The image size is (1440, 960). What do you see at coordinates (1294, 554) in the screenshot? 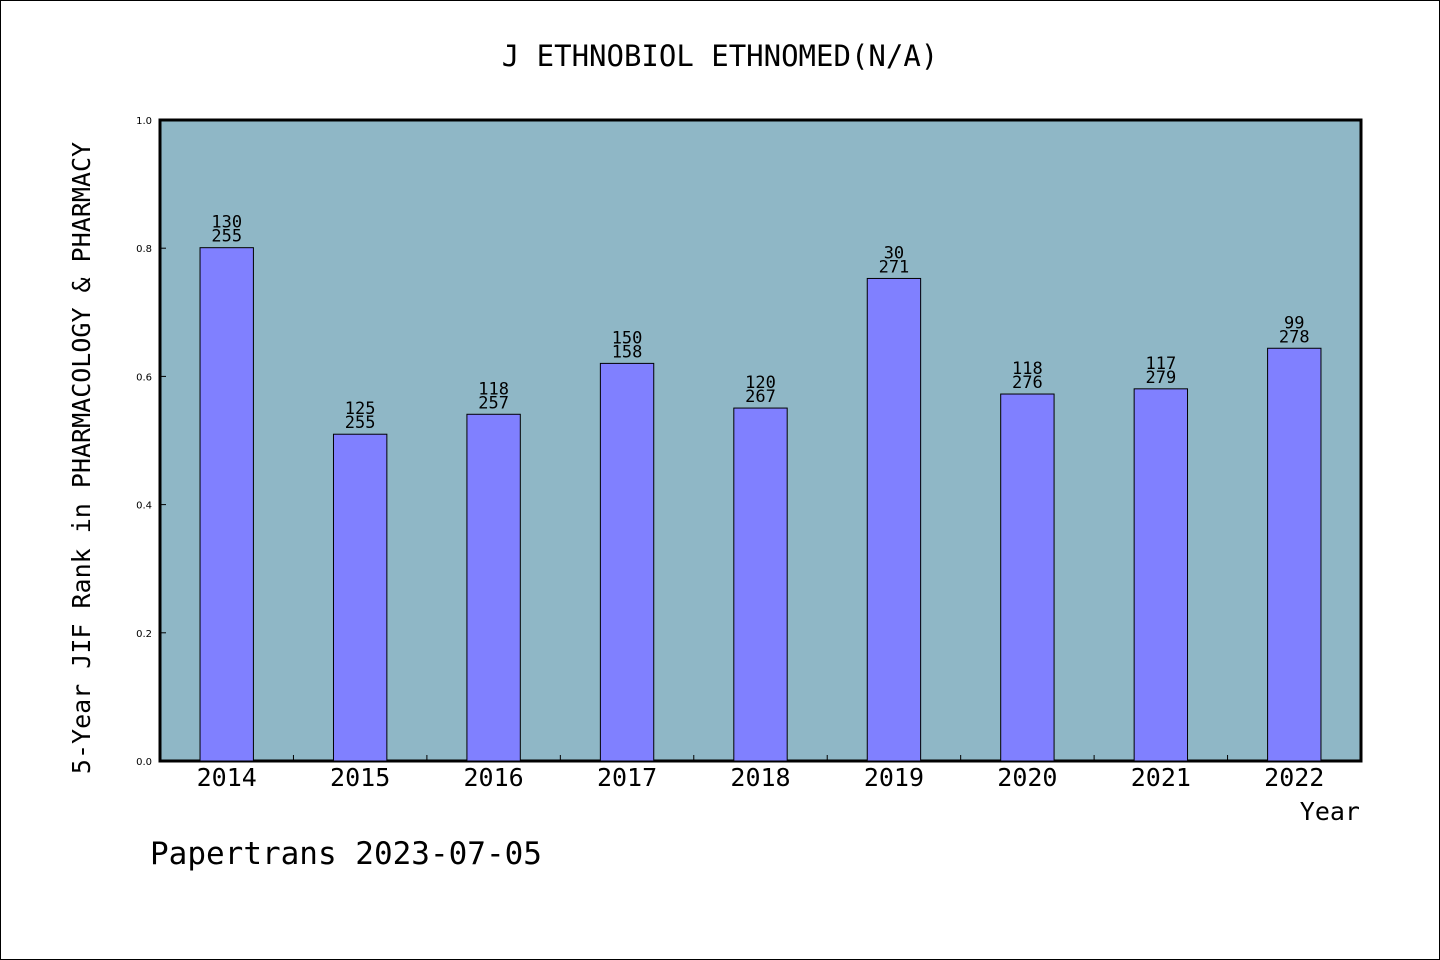
I see `bar-2022` at bounding box center [1294, 554].